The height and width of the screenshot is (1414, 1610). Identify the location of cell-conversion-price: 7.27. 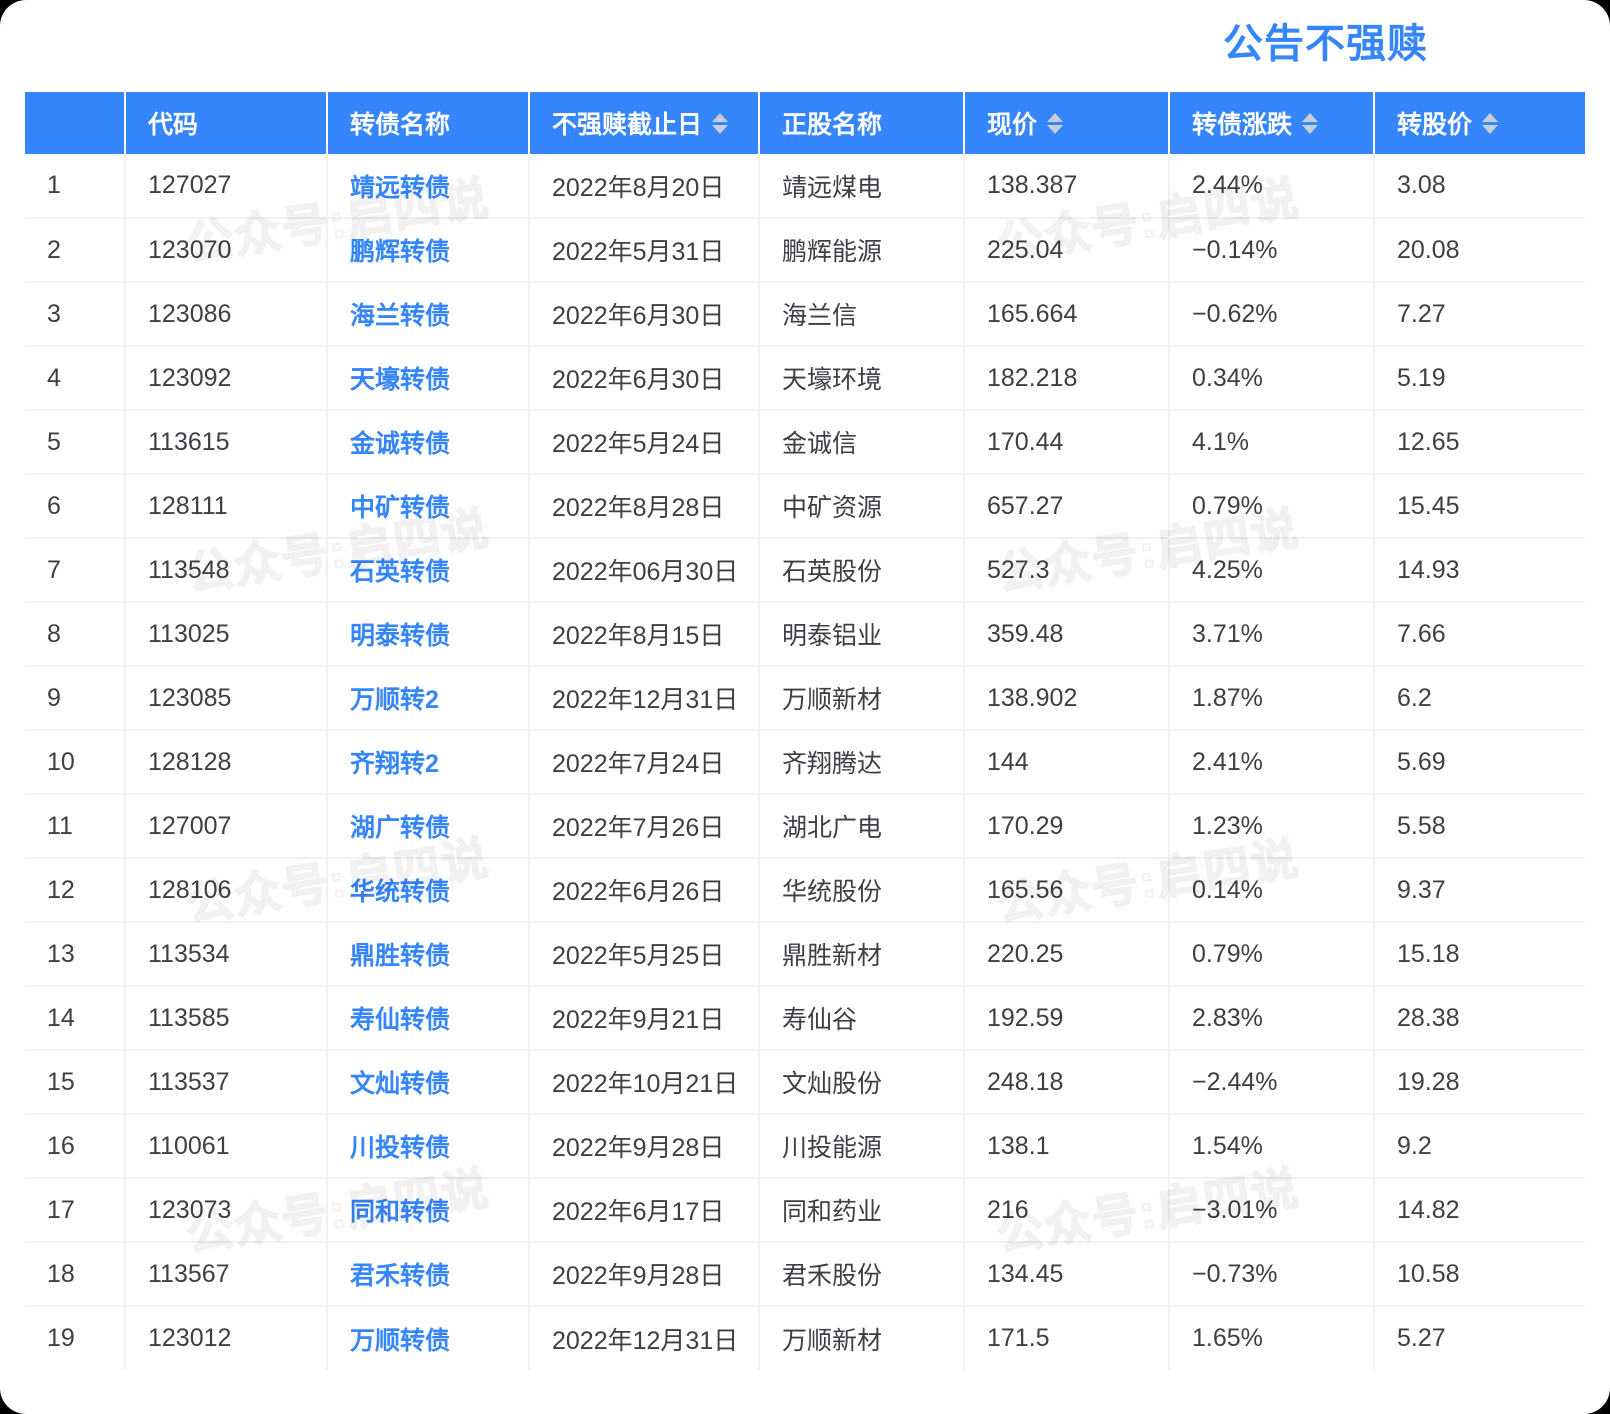
(1479, 314).